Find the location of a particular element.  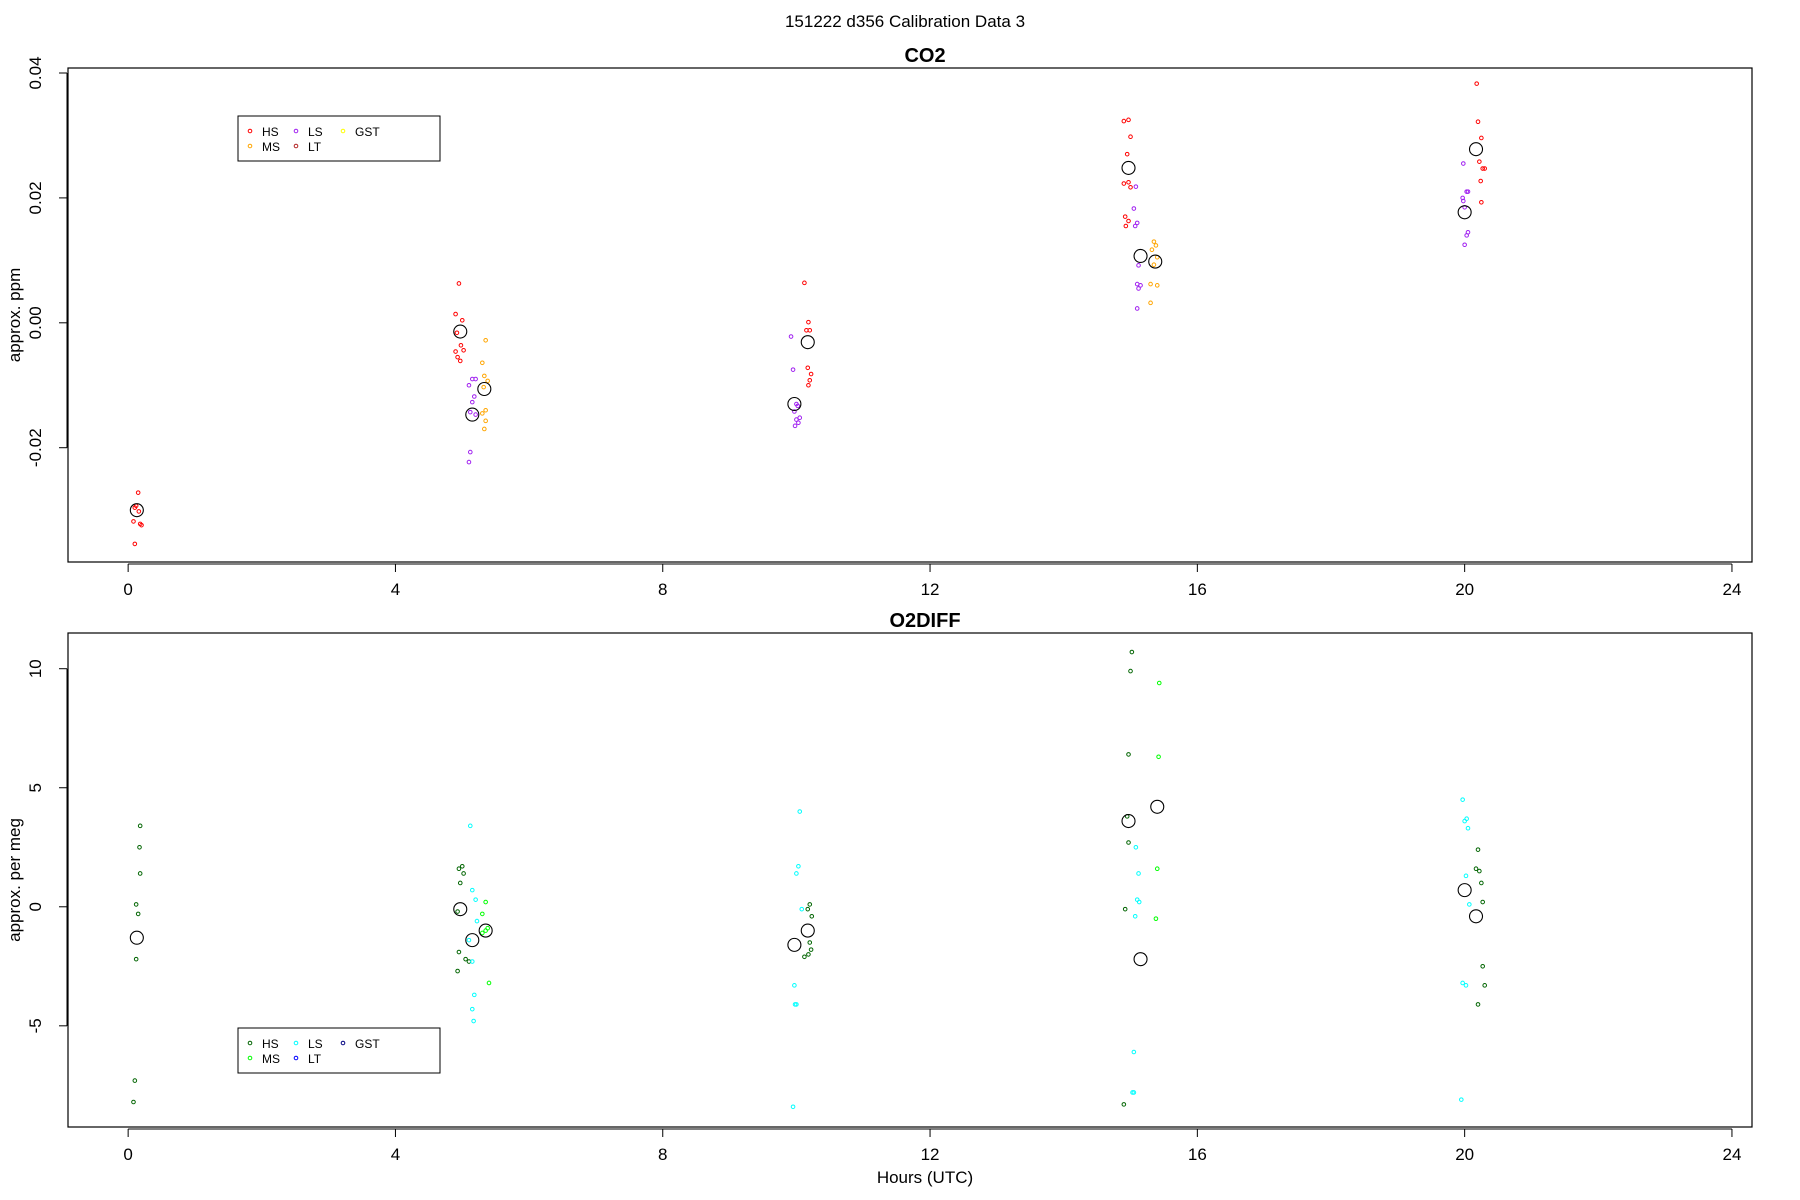

legend-box is located at coordinates (339, 138).